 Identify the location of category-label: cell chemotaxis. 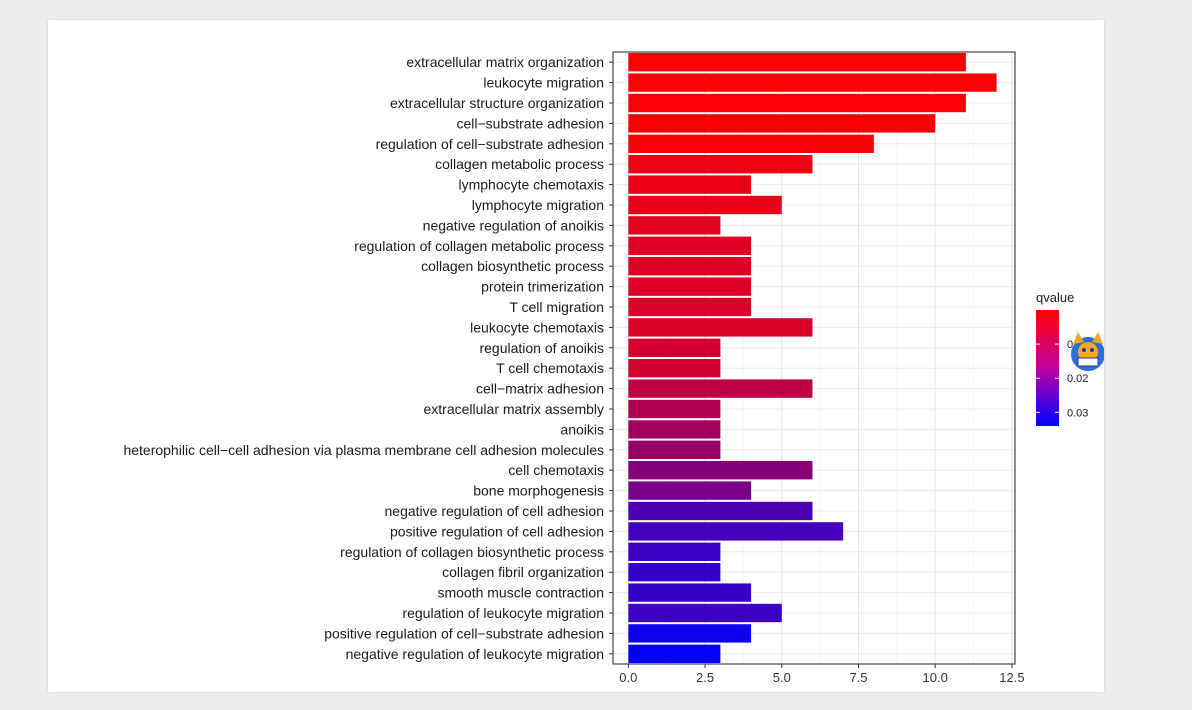
(556, 470).